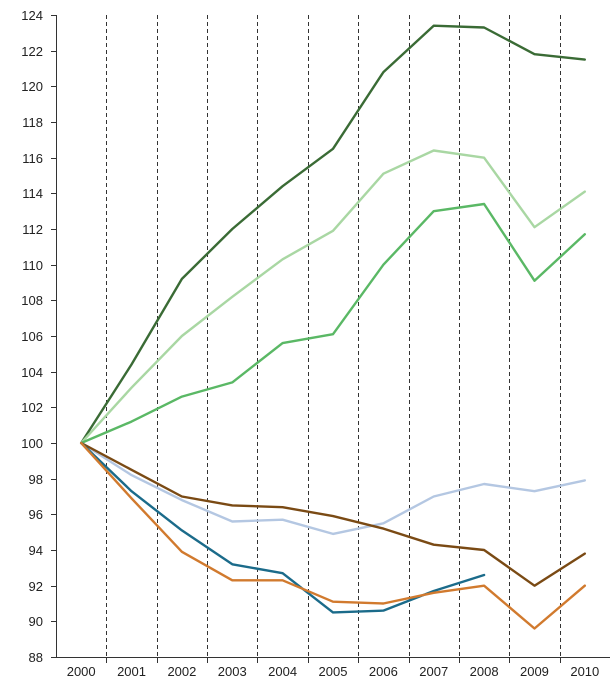 The height and width of the screenshot is (682, 616). Describe the element at coordinates (32, 86) in the screenshot. I see `y-tick-label: 120` at that location.